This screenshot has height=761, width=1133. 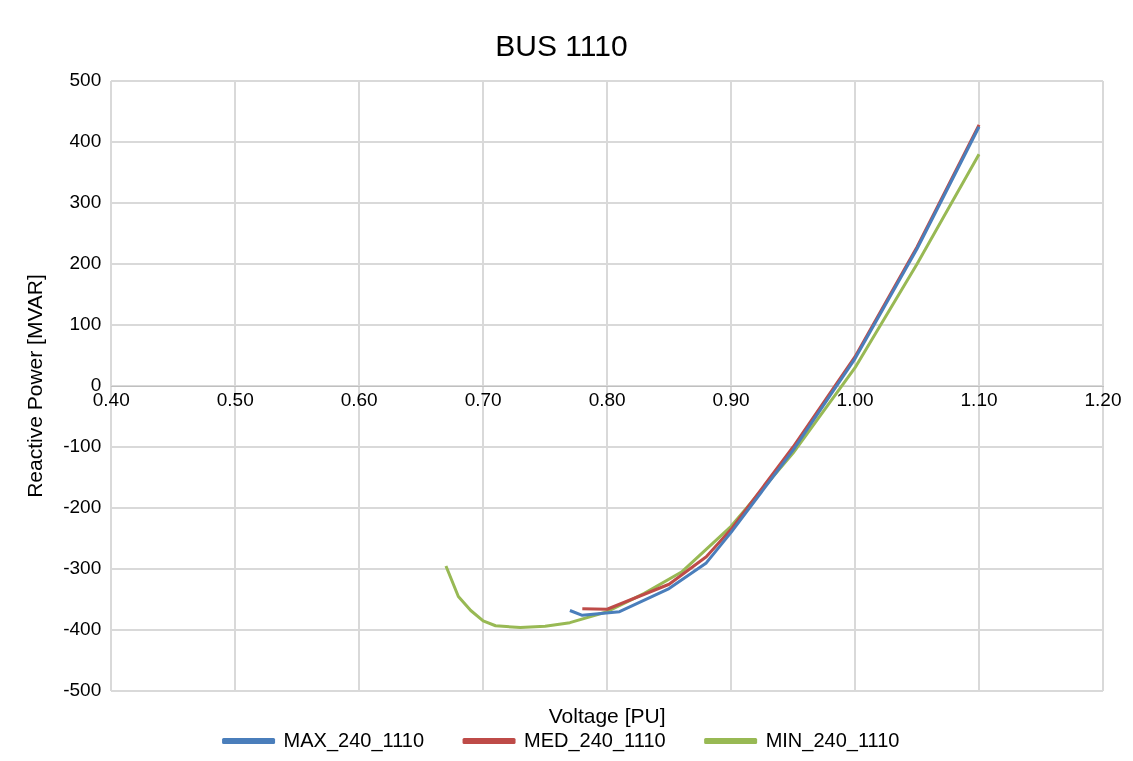 What do you see at coordinates (607, 716) in the screenshot?
I see `x-axis-title: Voltage [PU]` at bounding box center [607, 716].